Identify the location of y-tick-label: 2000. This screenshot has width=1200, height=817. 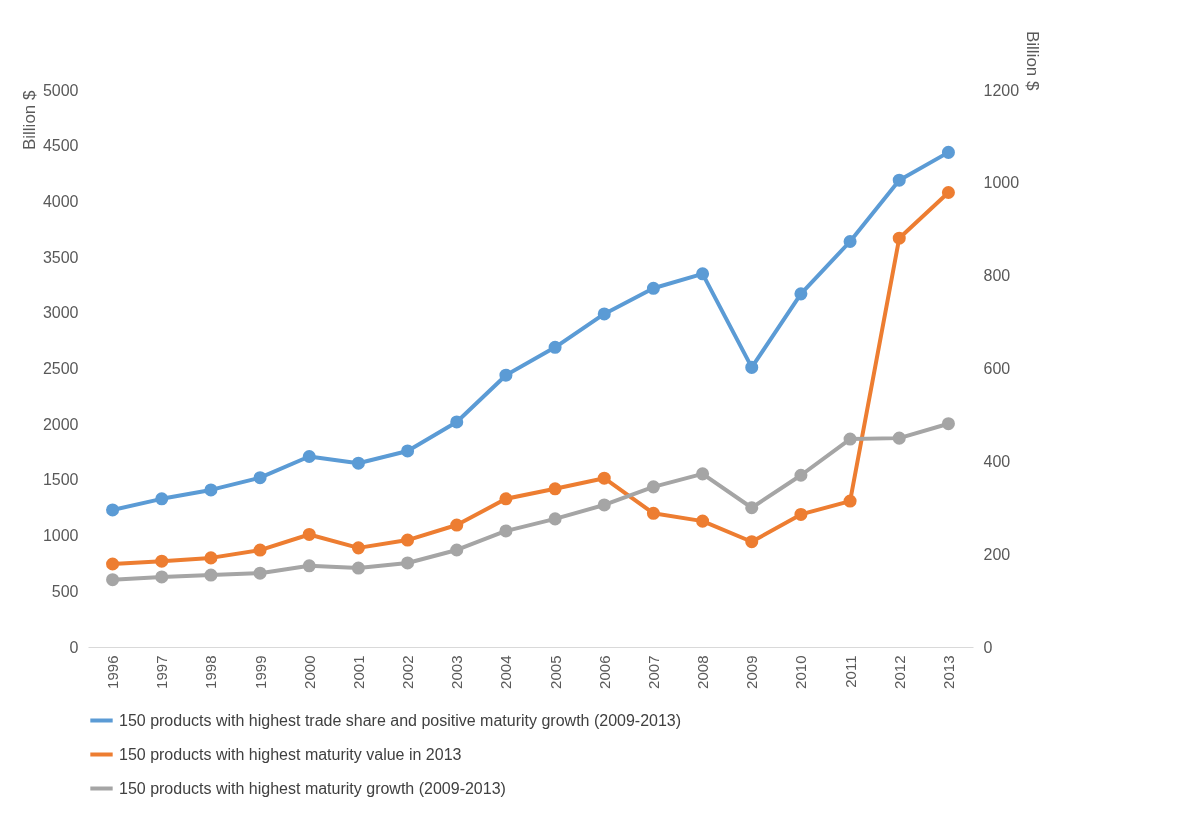
(60, 424).